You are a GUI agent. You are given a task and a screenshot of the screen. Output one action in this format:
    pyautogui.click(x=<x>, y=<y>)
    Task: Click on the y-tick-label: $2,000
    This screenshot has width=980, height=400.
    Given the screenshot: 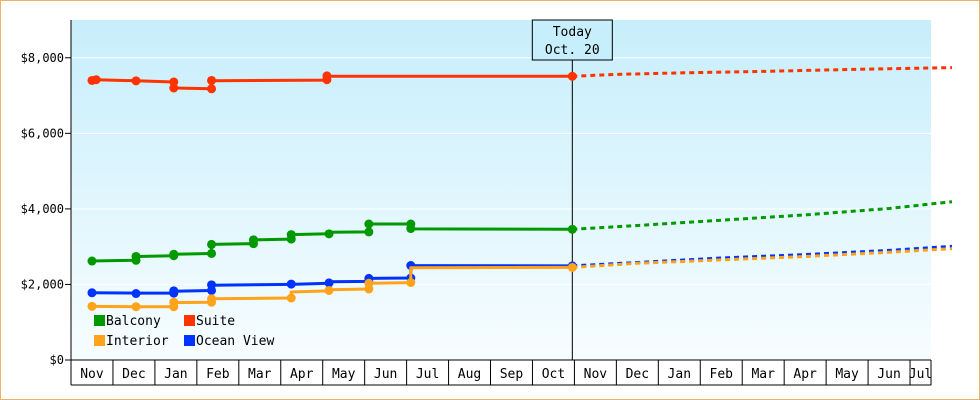 What is the action you would take?
    pyautogui.click(x=42, y=284)
    